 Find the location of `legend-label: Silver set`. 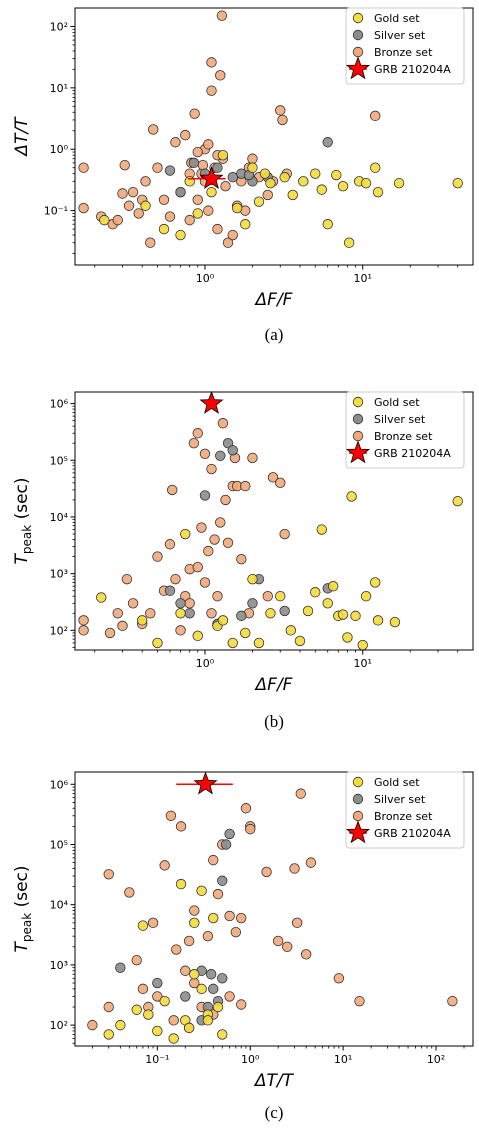

legend-label: Silver set is located at coordinates (400, 799).